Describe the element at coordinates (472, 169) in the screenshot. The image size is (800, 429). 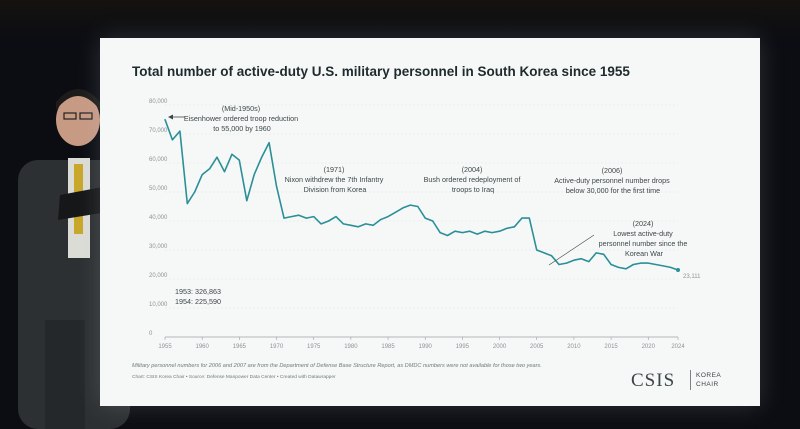
I see `annotation-2004-line1: (2004)` at that location.